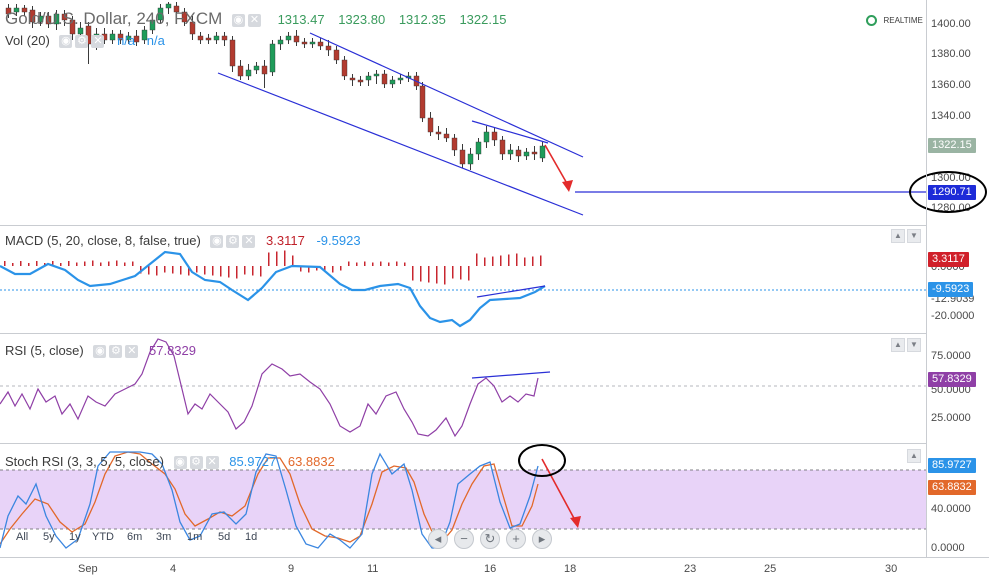 The height and width of the screenshot is (580, 989). What do you see at coordinates (126, 40) in the screenshot?
I see `volume-value-1: n/a` at bounding box center [126, 40].